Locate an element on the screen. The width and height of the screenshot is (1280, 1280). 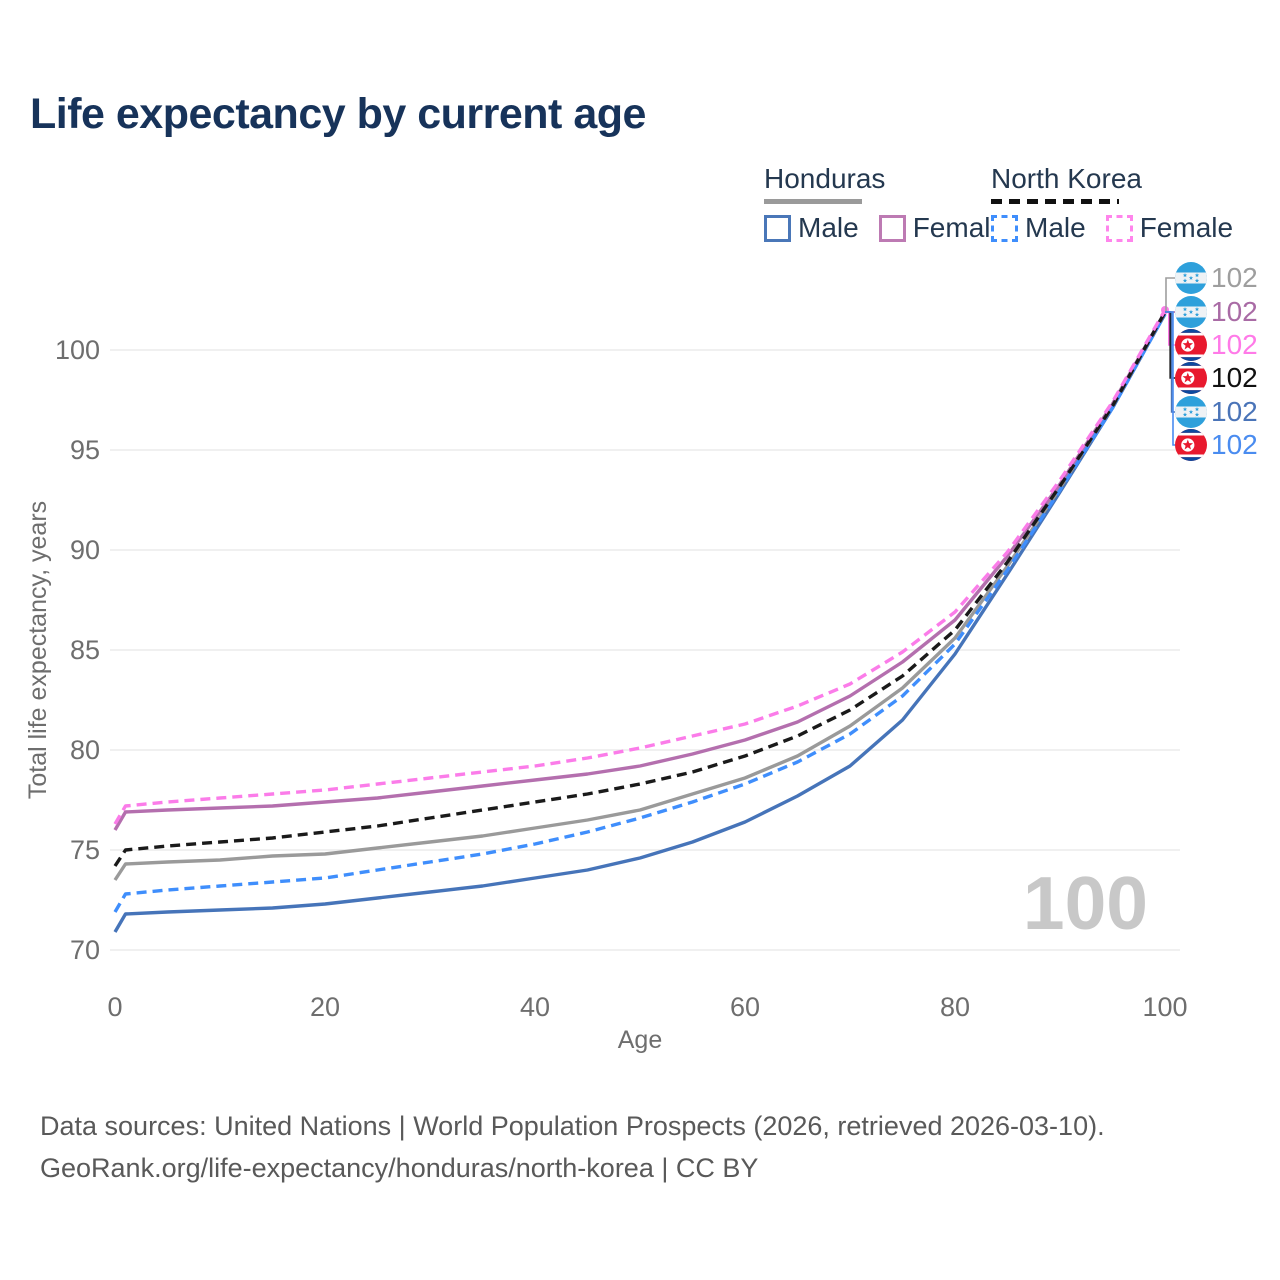
legend-honduras-name: Honduras is located at coordinates (825, 178).